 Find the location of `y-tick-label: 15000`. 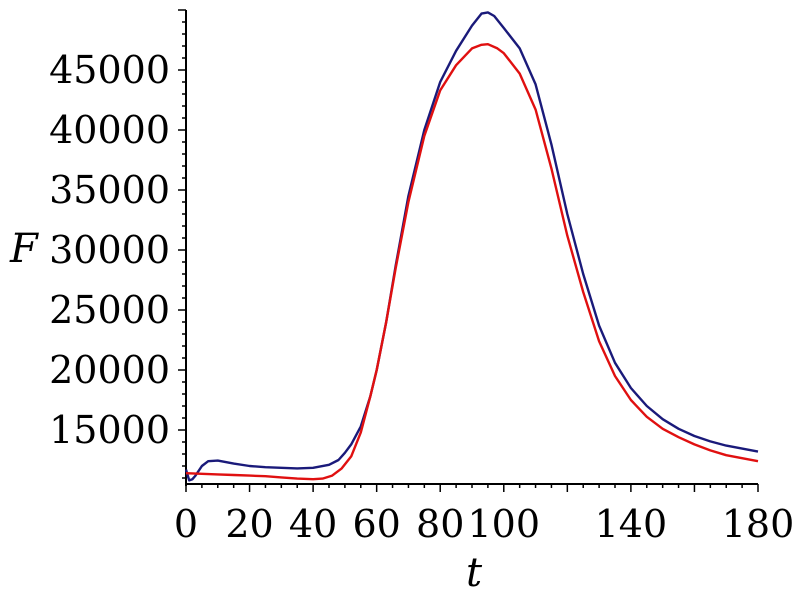

y-tick-label: 15000 is located at coordinates (109, 430).